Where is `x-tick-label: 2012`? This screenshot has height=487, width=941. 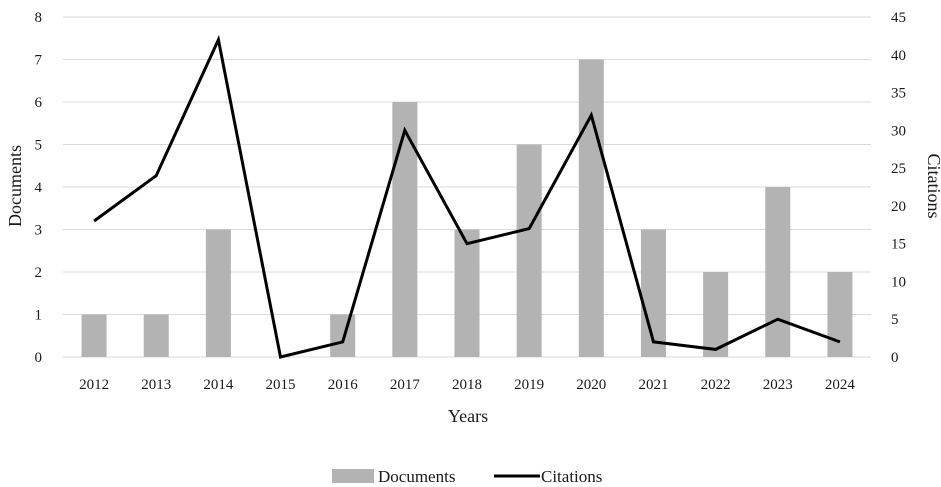 x-tick-label: 2012 is located at coordinates (94, 385).